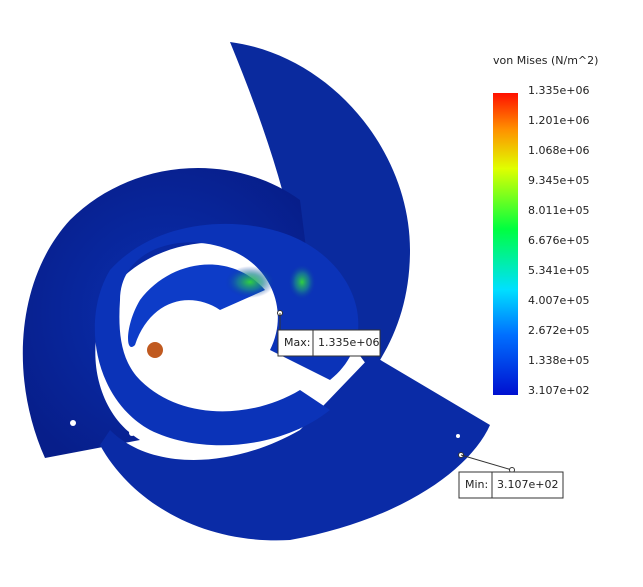  What do you see at coordinates (558, 300) in the screenshot?
I see `legend-label: 4.007e+05` at bounding box center [558, 300].